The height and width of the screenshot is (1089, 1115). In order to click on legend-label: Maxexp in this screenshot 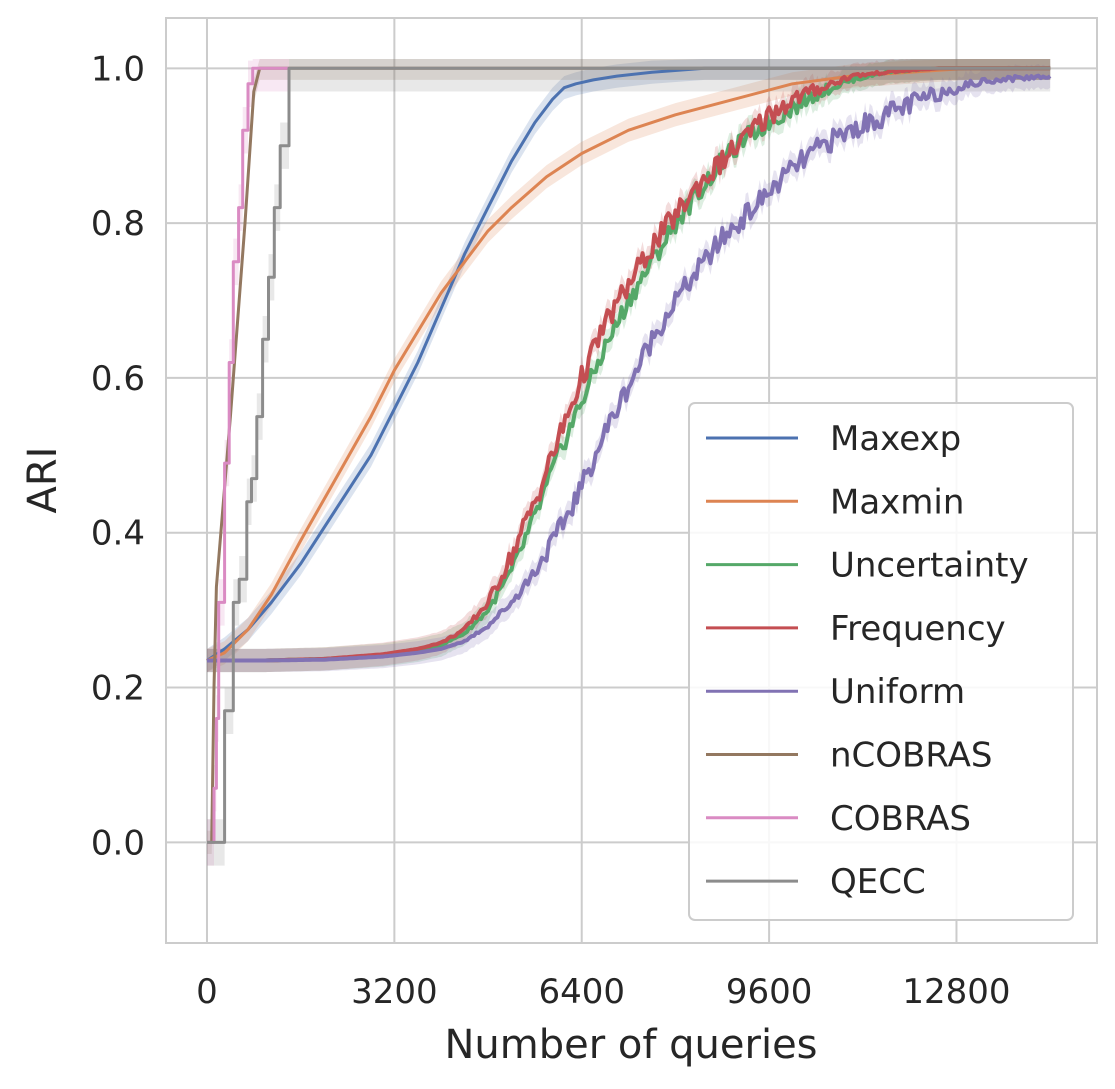, I will do `click(895, 439)`.